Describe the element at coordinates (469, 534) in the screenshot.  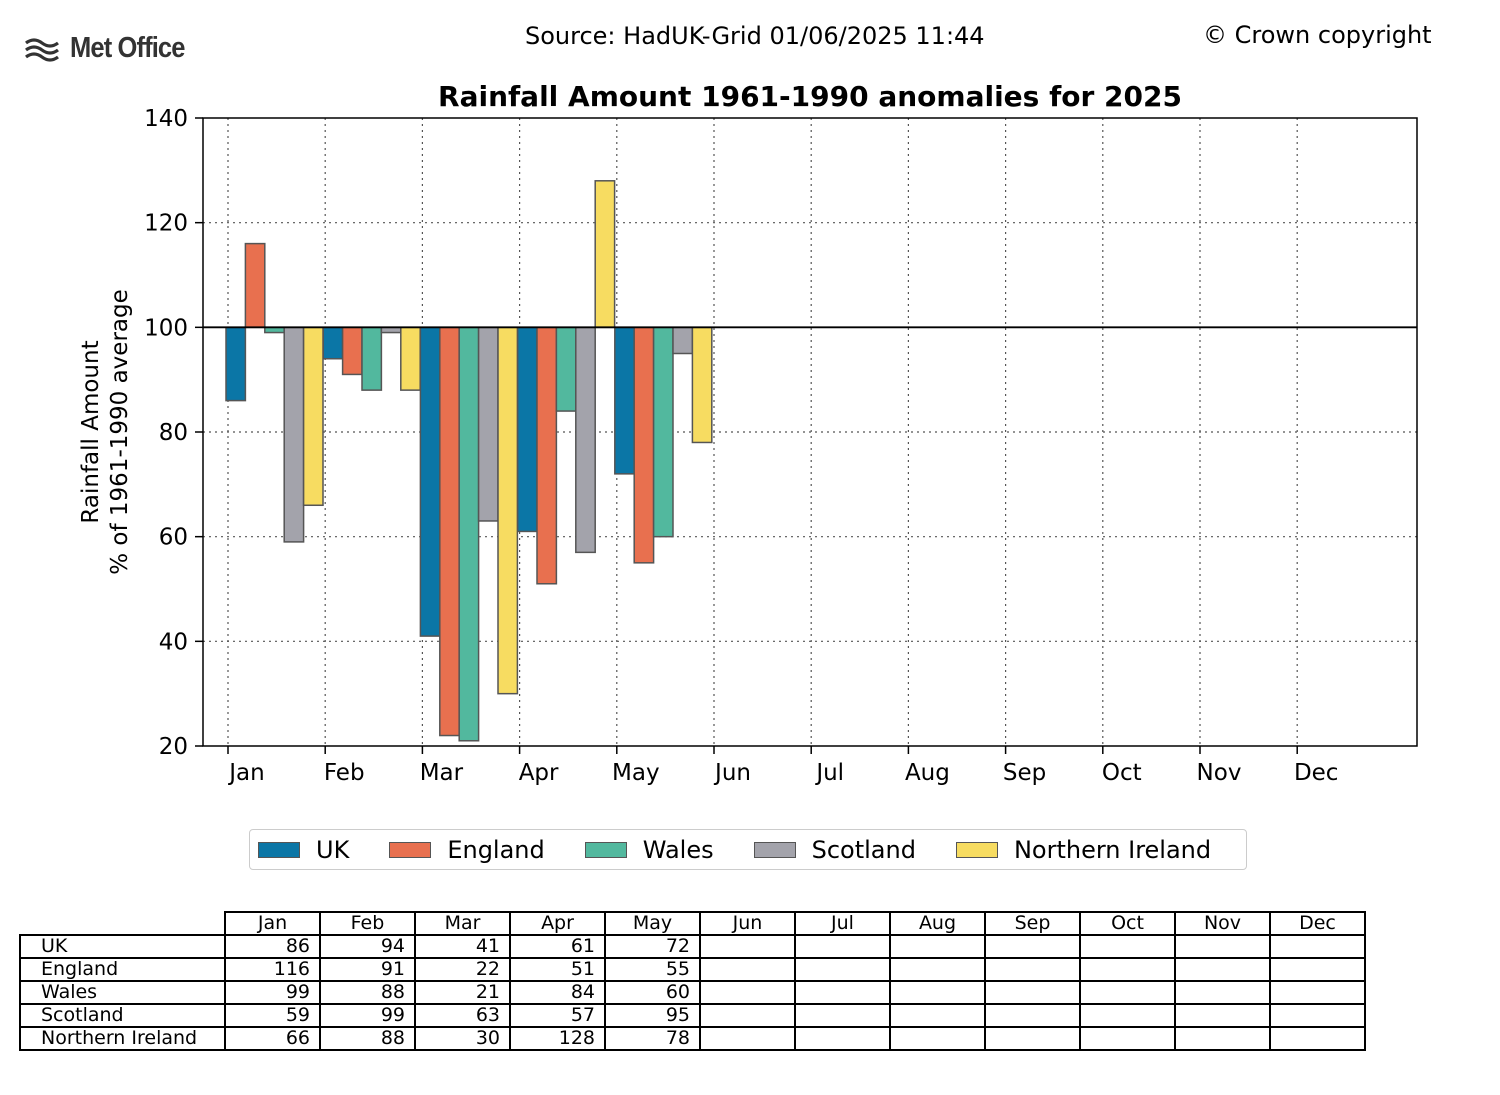
I see `bar-wales-mar` at that location.